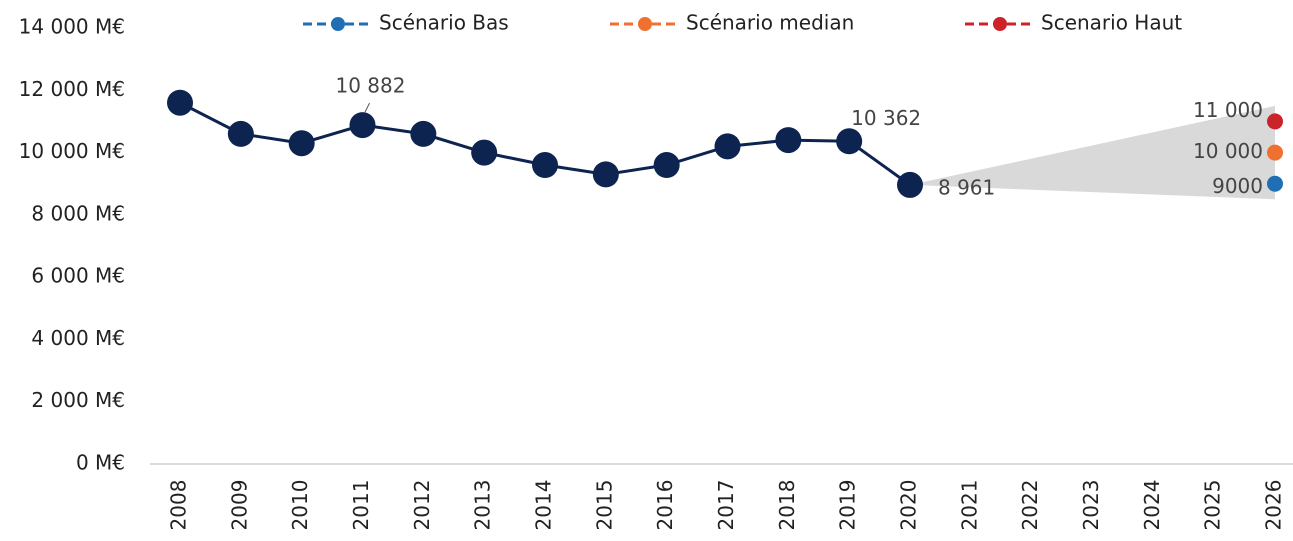 The height and width of the screenshot is (541, 1293). What do you see at coordinates (367, 108) in the screenshot?
I see `leader-line` at bounding box center [367, 108].